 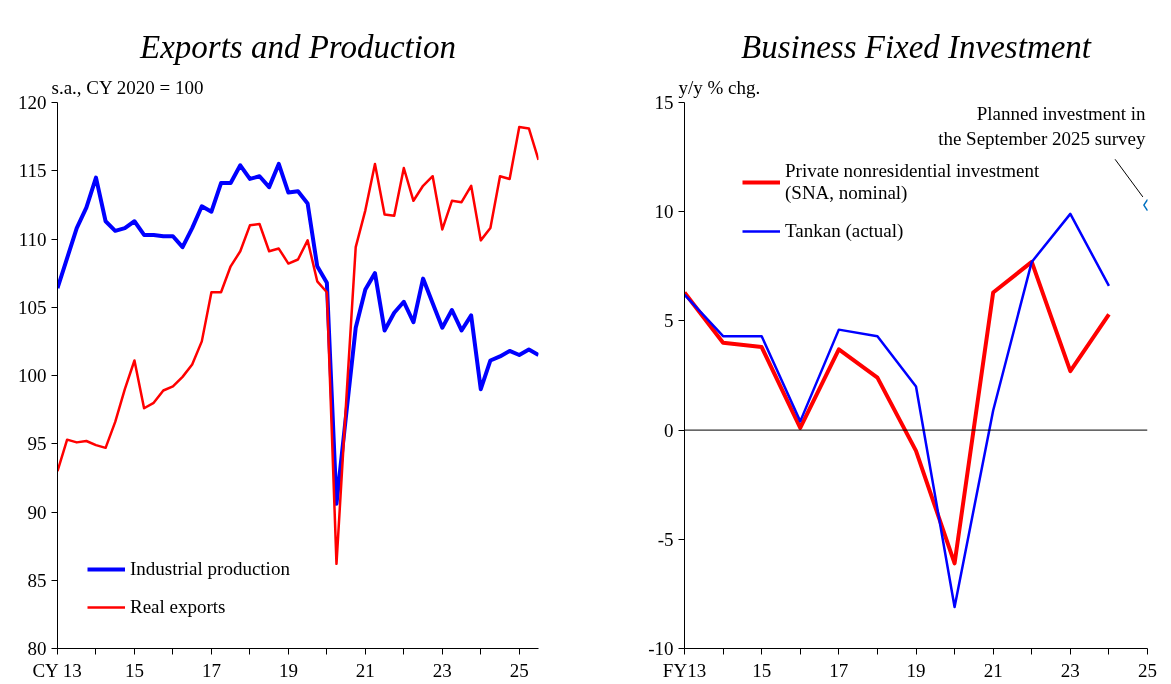 What do you see at coordinates (32, 102) in the screenshot?
I see `y-tick-label: 120` at bounding box center [32, 102].